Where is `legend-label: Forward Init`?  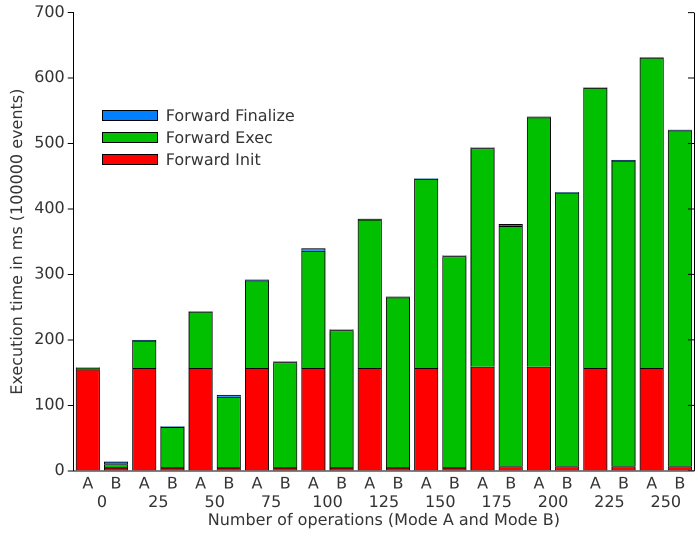 legend-label: Forward Init is located at coordinates (213, 160).